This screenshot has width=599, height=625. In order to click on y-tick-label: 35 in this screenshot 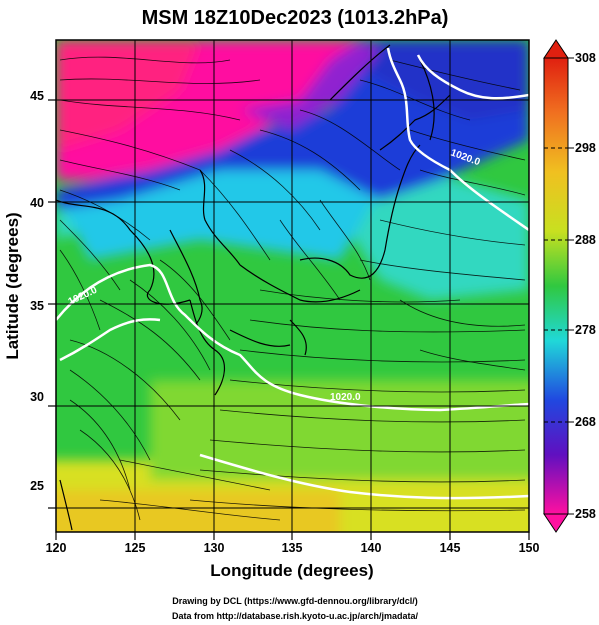, I will do `click(37, 306)`.